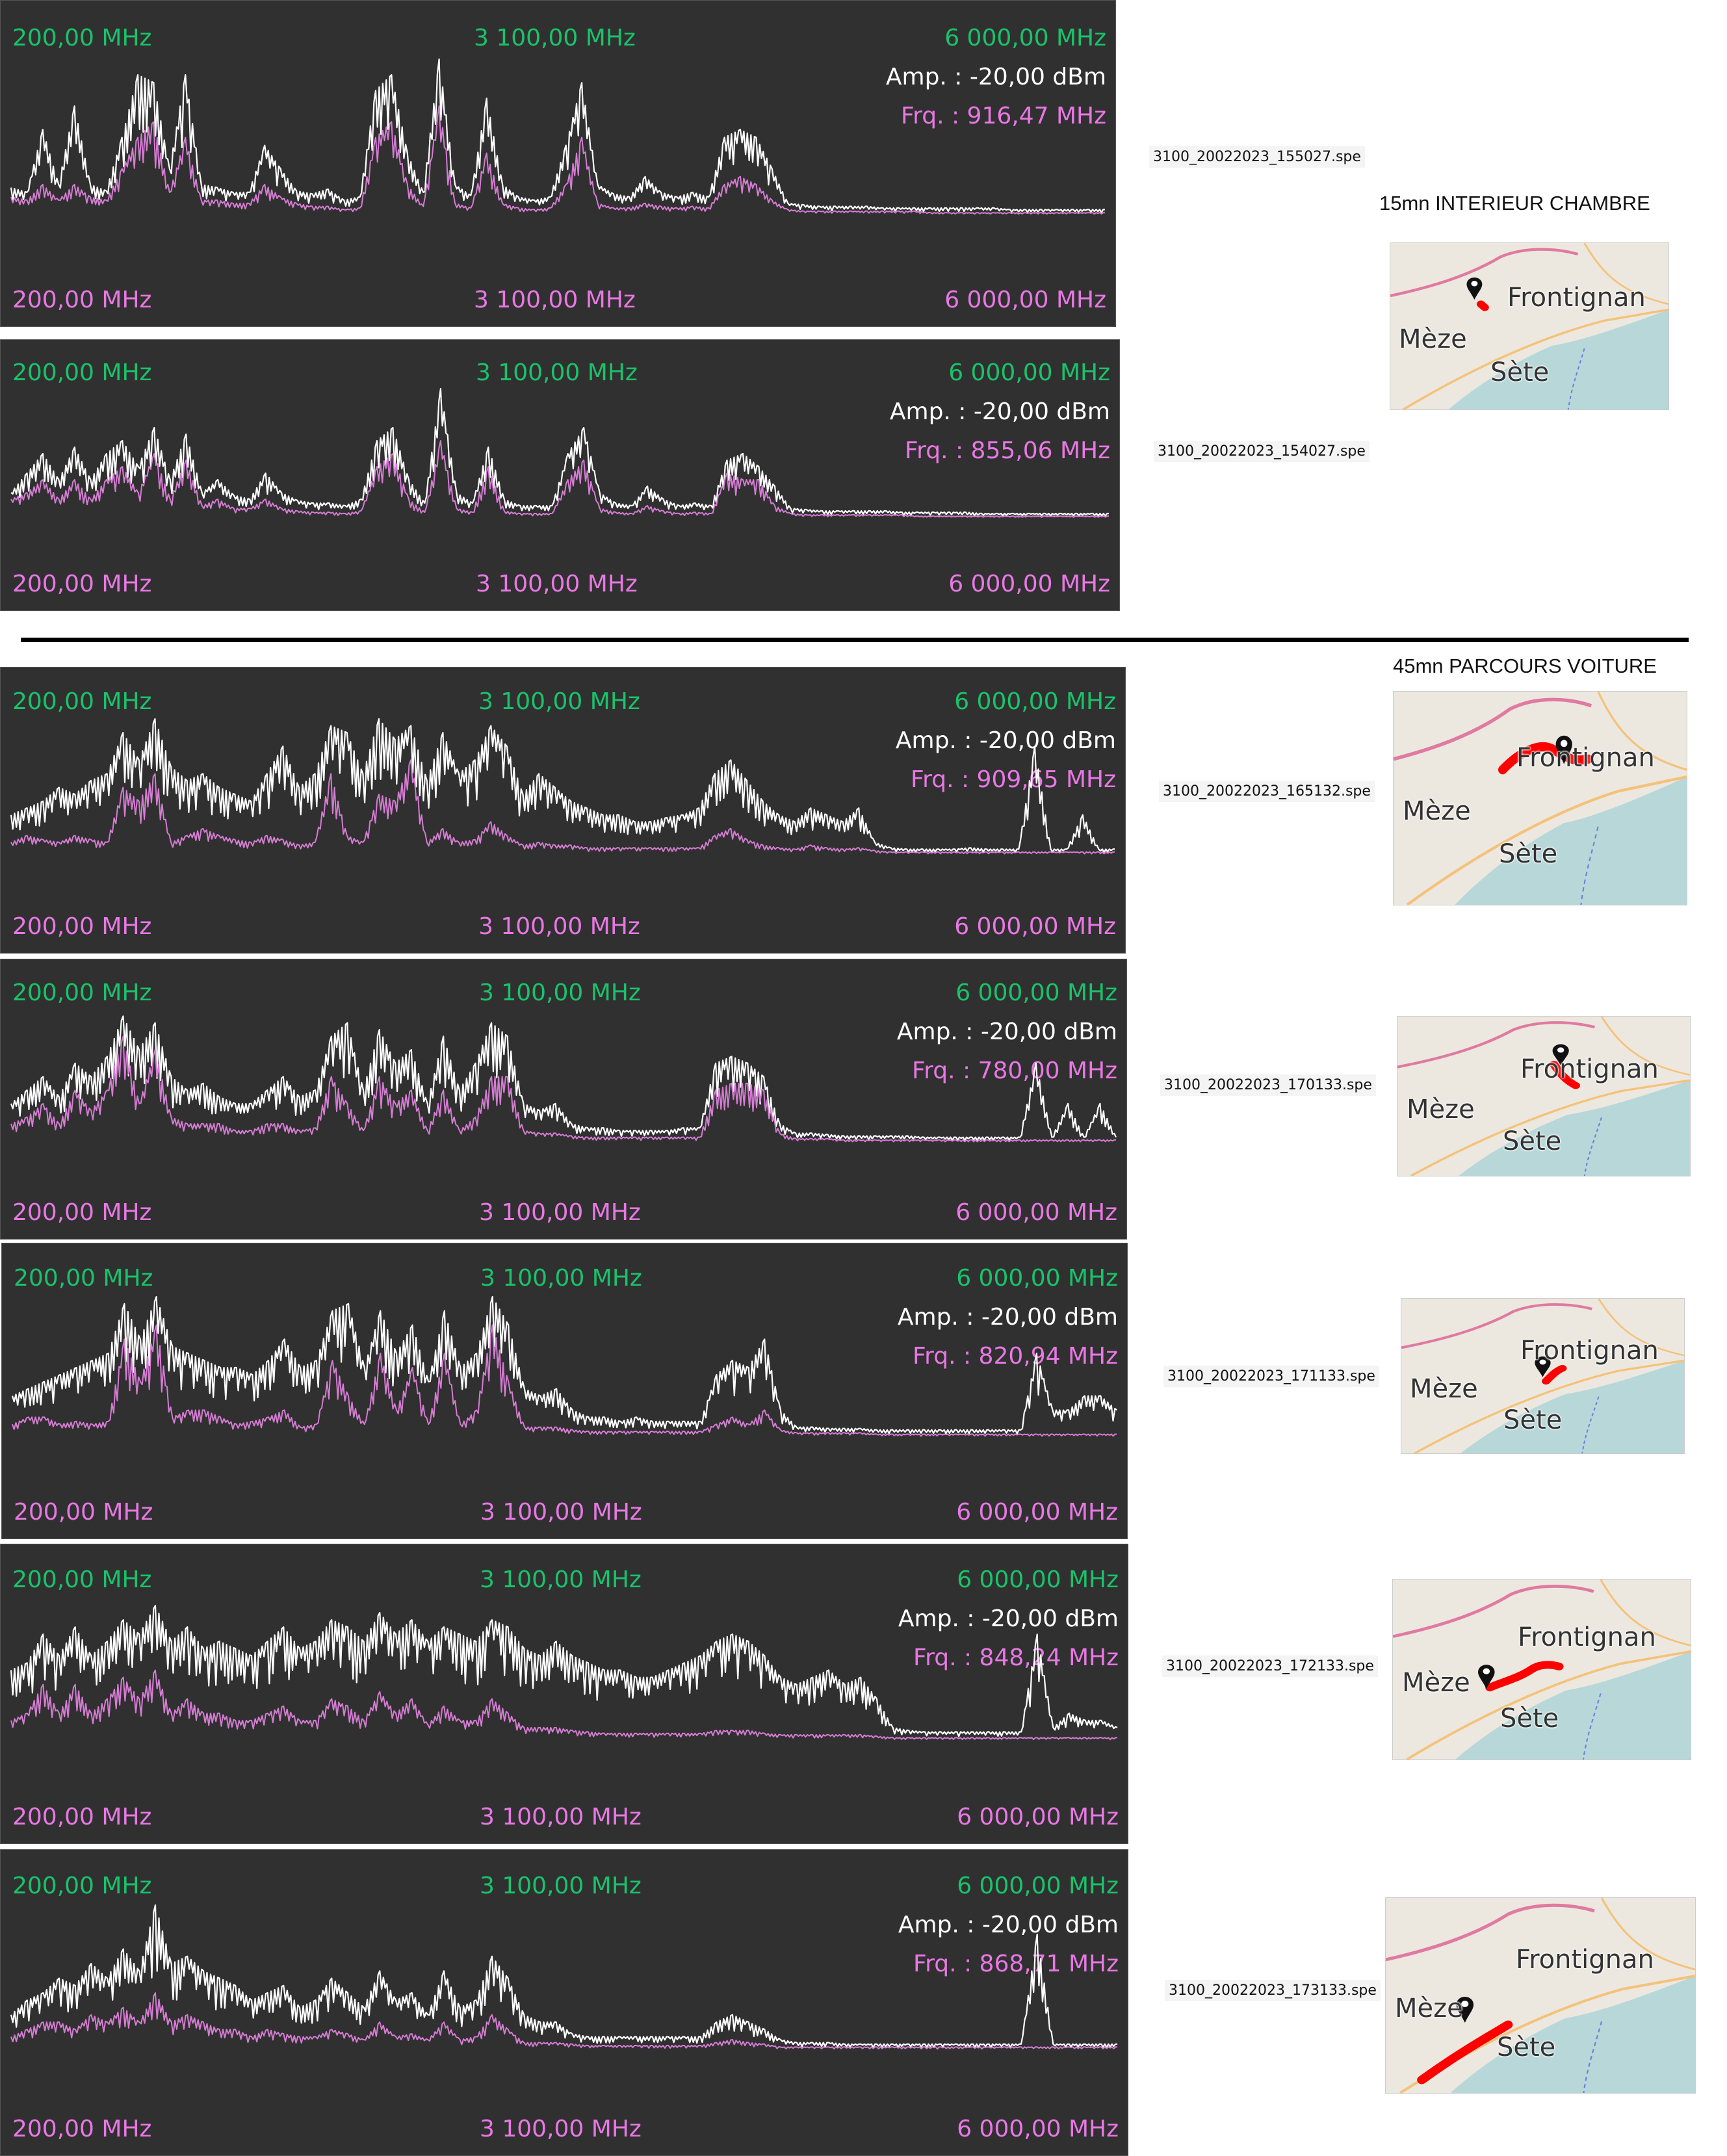 Image resolution: width=1727 pixels, height=2156 pixels. I want to click on file-label-7: 3100_20022023_173133.spe, so click(1273, 1991).